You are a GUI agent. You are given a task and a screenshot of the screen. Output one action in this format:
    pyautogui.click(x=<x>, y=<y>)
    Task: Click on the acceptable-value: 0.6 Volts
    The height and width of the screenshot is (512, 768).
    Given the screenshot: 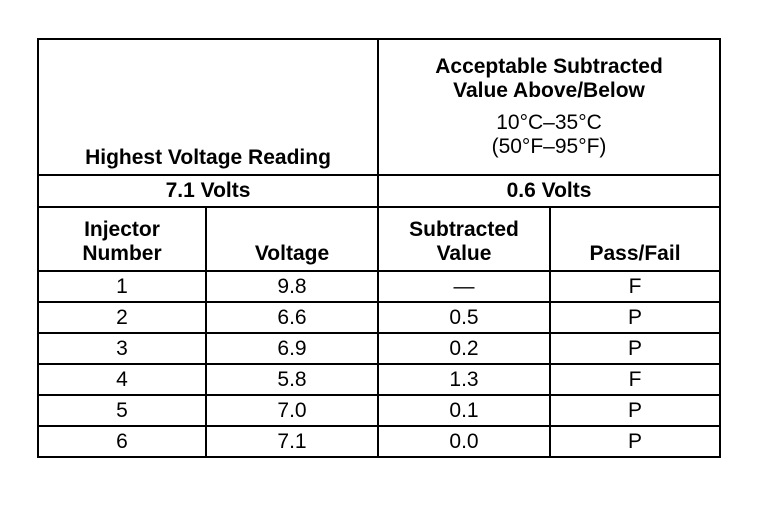 What is the action you would take?
    pyautogui.click(x=549, y=191)
    